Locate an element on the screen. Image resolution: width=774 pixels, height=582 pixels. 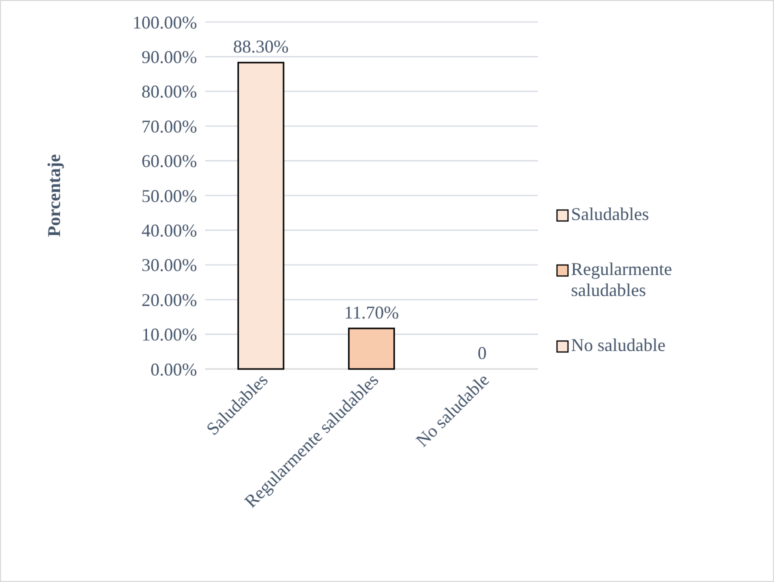
y-tick-label: 80.00% is located at coordinates (169, 92).